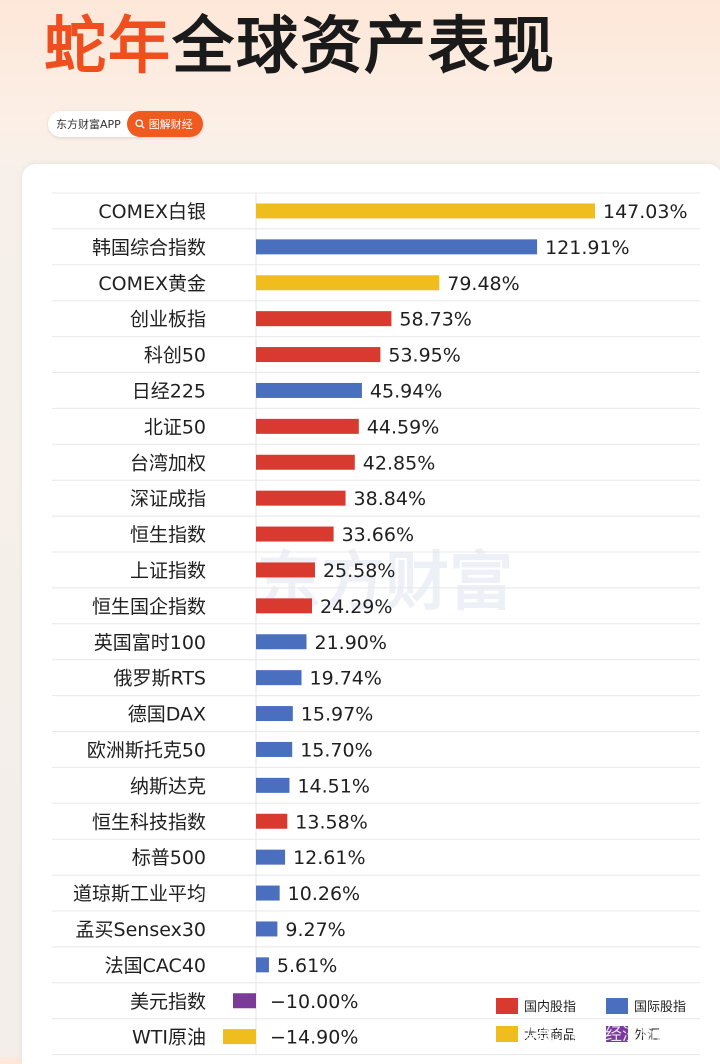 This screenshot has width=720, height=1064. Describe the element at coordinates (333, 786) in the screenshot. I see `value-label: 14.51%` at that location.